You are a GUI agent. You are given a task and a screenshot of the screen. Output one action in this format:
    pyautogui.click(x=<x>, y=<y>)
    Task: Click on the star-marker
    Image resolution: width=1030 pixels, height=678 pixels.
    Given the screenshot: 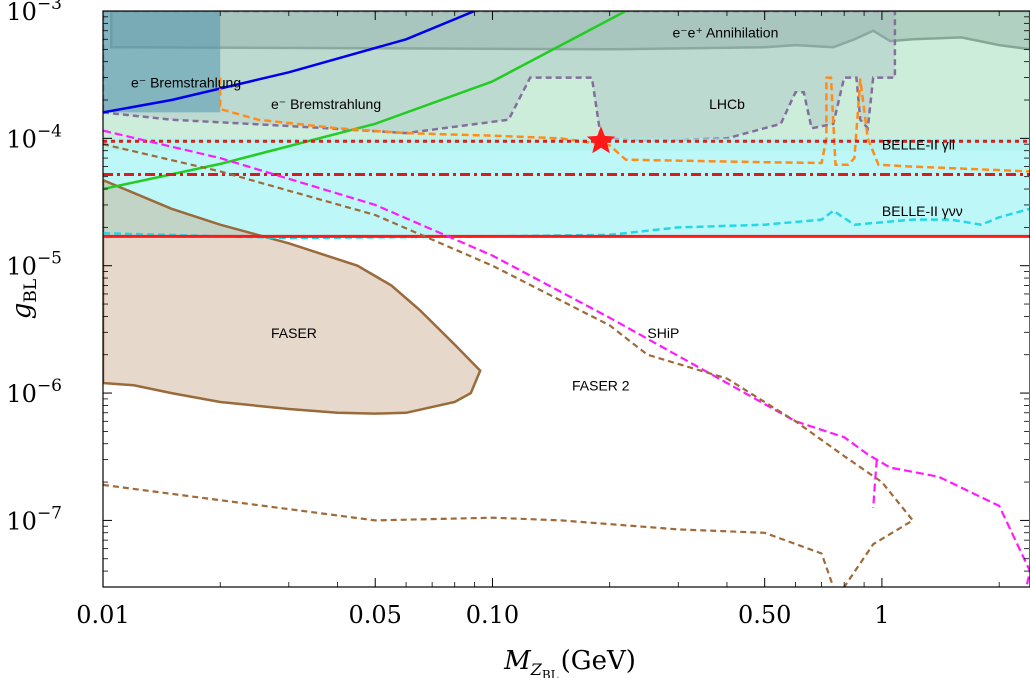 What is the action you would take?
    pyautogui.click(x=601, y=140)
    